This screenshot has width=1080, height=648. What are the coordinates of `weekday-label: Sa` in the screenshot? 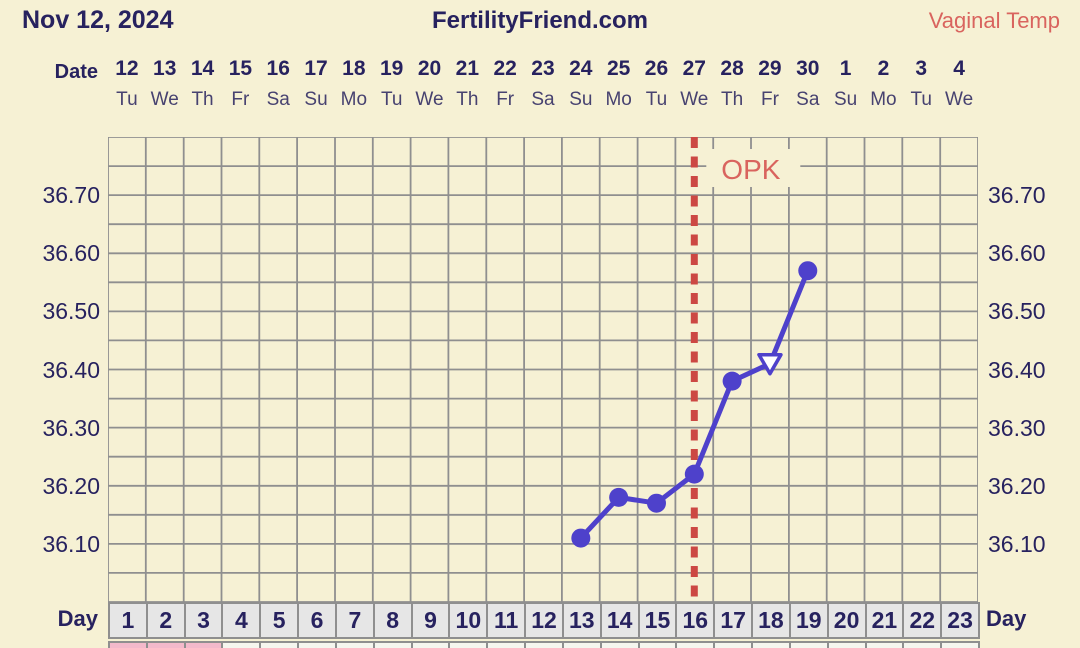 It's located at (808, 99).